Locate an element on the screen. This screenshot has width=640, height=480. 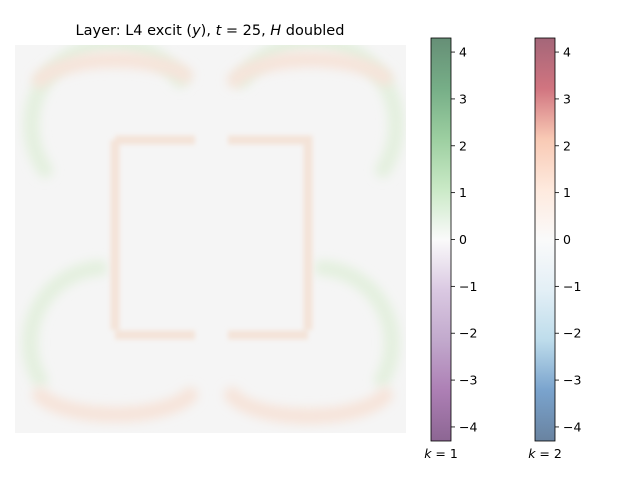
arc-orange-top-left is located at coordinates (112, 69).